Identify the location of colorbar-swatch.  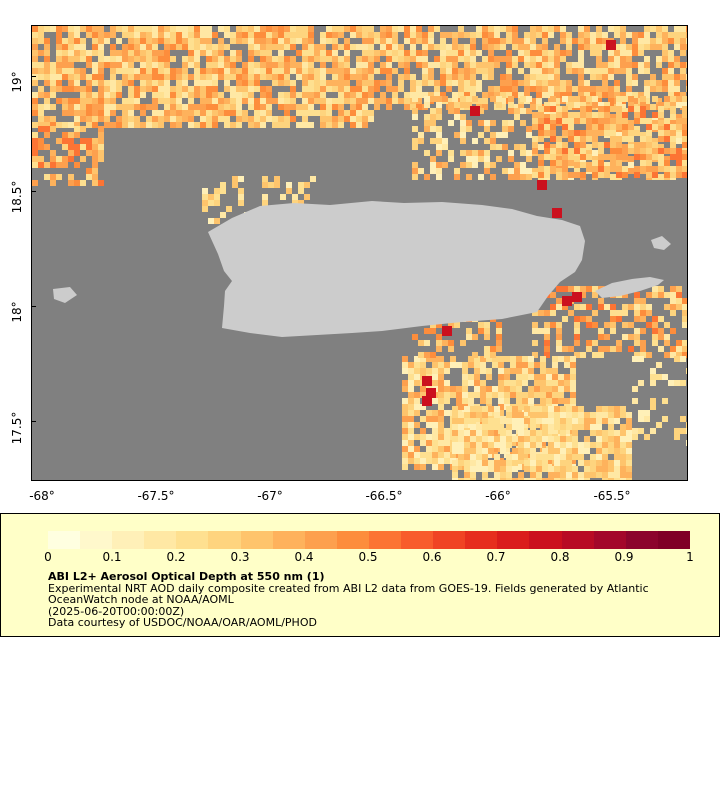
(673, 540).